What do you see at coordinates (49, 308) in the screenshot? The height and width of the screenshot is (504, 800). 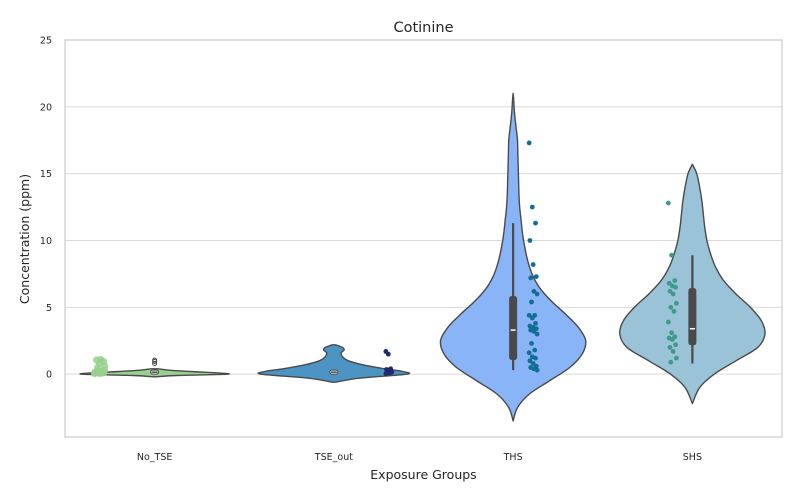 I see `y-tick-label: 5` at bounding box center [49, 308].